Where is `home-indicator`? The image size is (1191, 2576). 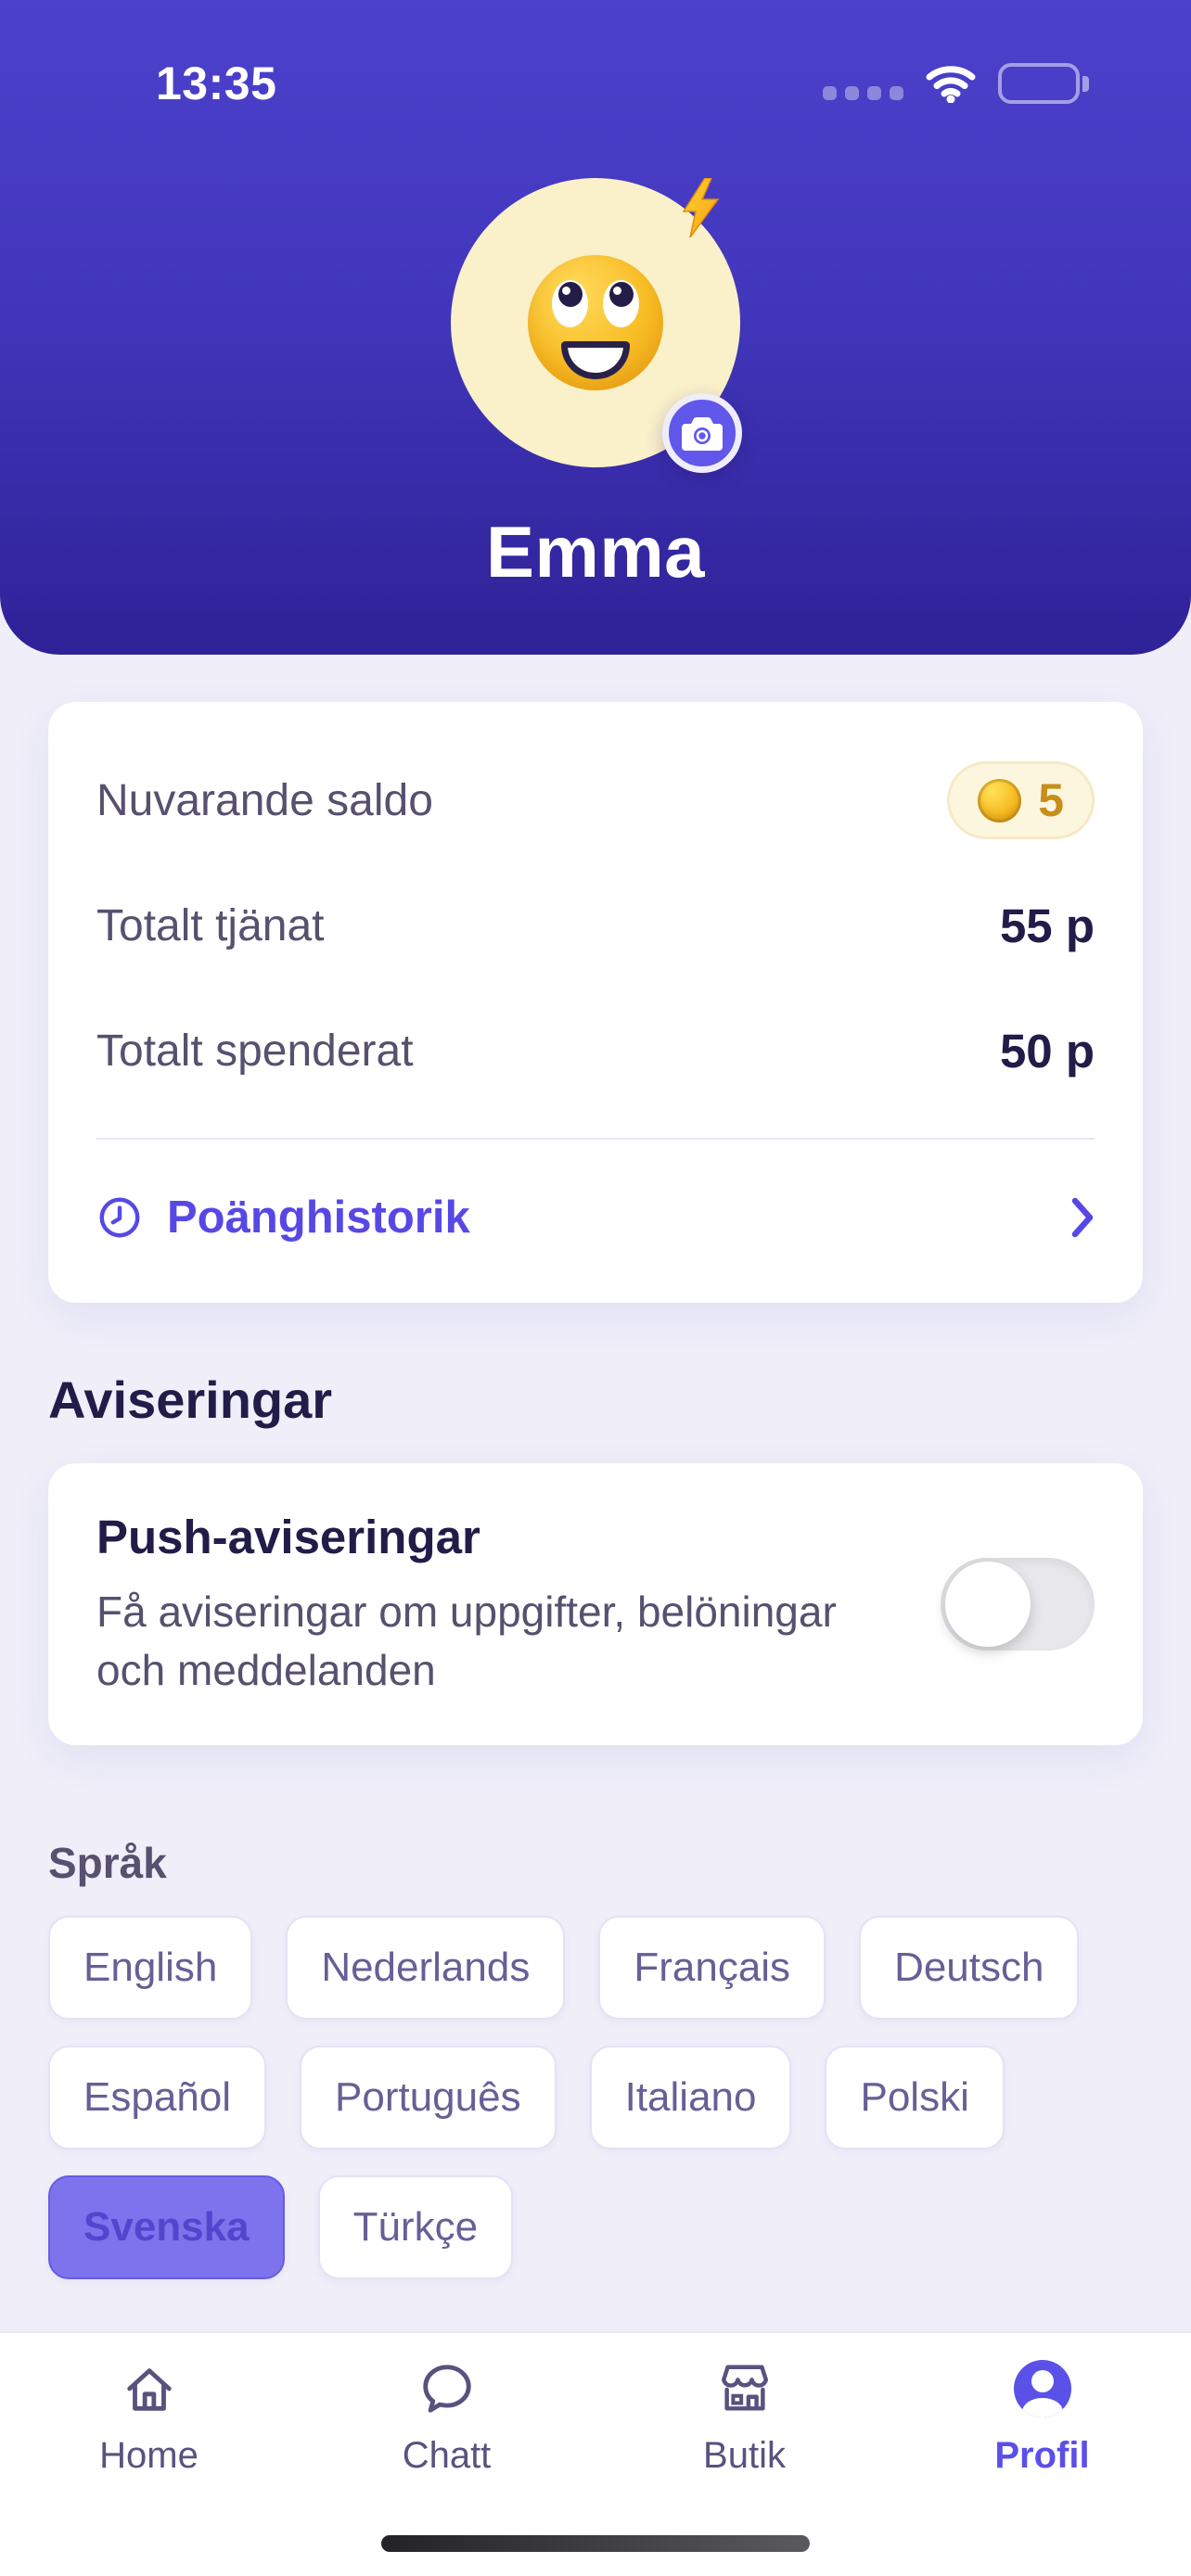
home-indicator is located at coordinates (595, 2543).